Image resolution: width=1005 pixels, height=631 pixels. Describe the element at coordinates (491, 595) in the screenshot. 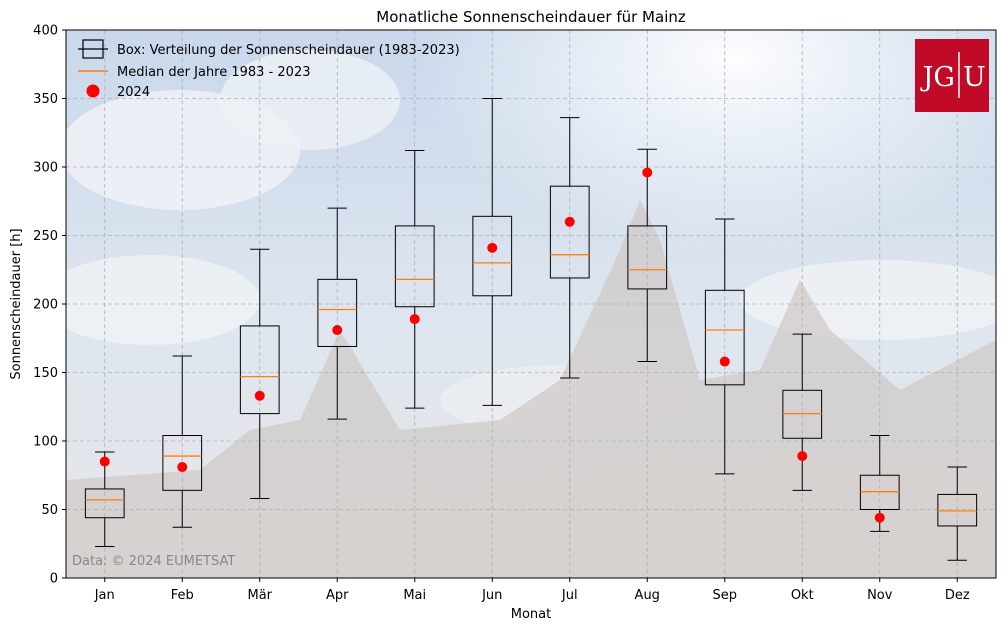

I see `x-tick-label: Jun` at that location.